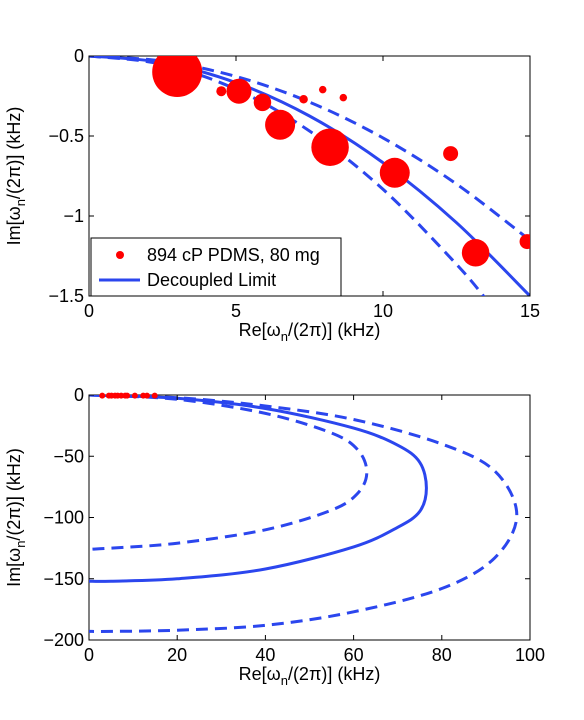 Image resolution: width=584 pixels, height=720 pixels. What do you see at coordinates (66, 296) in the screenshot?
I see `y-tick-label: −1.5` at bounding box center [66, 296].